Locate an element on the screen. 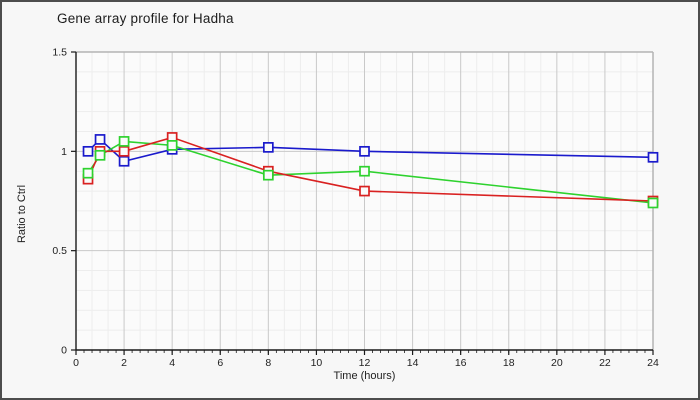 Image resolution: width=700 pixels, height=400 pixels. x-tick-label: 6 is located at coordinates (220, 363).